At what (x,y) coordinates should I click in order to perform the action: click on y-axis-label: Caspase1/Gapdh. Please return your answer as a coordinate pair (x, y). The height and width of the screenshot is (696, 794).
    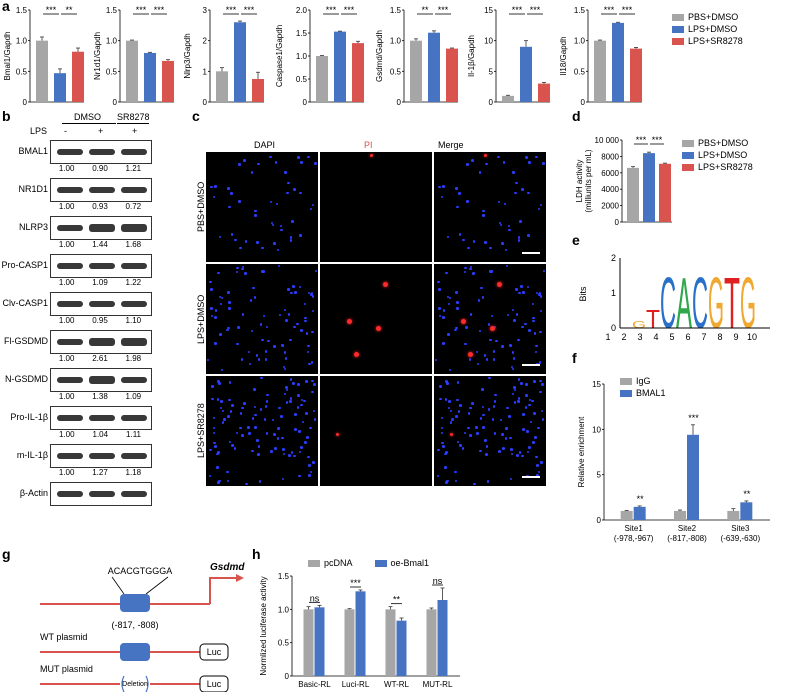
    Looking at the image, I should click on (279, 56).